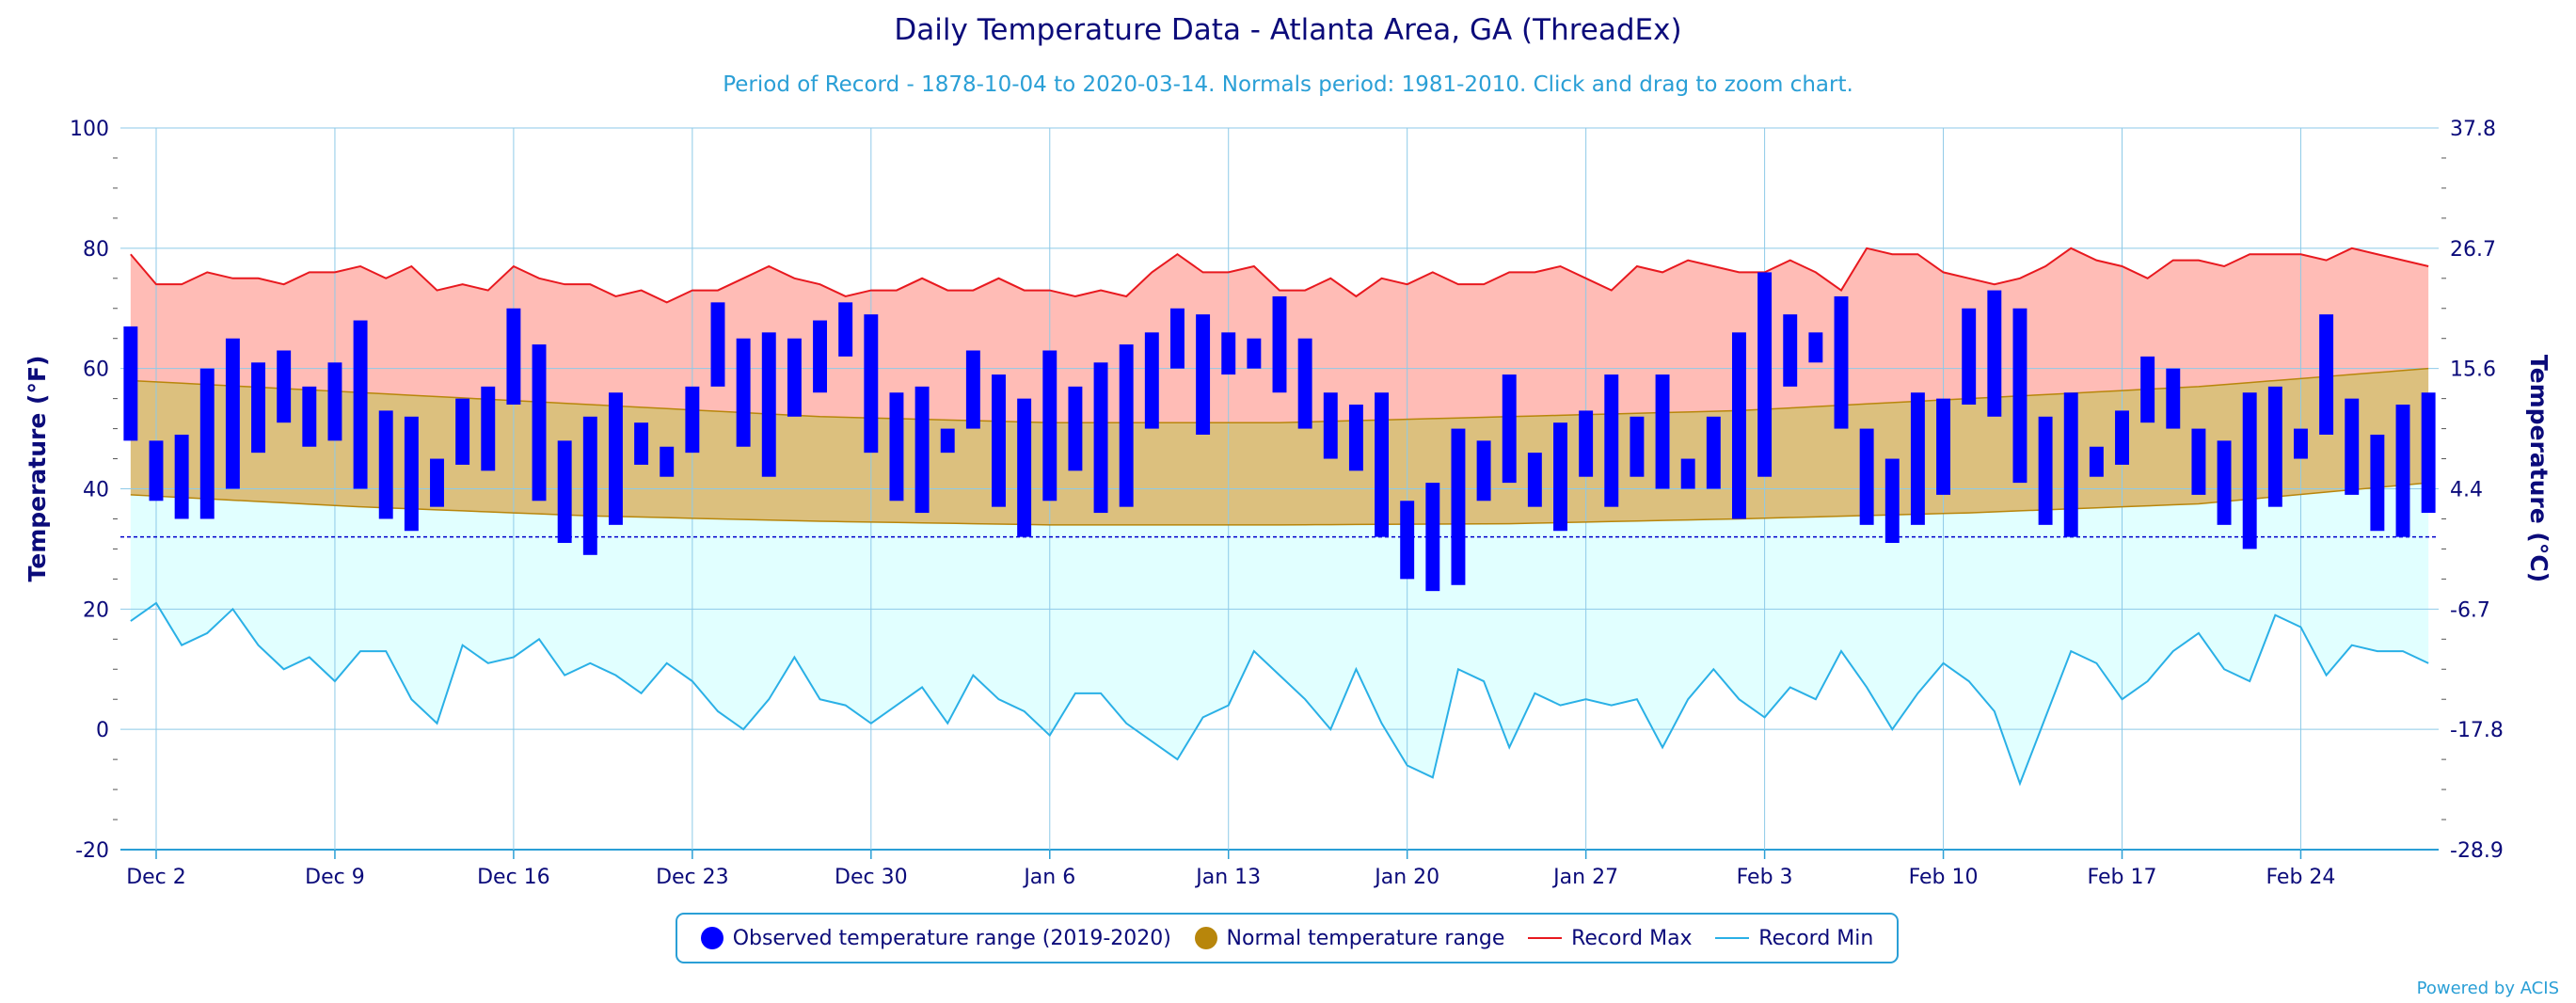  Describe the element at coordinates (1794, 938) in the screenshot. I see `legend-item-record-min: Record Min` at that location.